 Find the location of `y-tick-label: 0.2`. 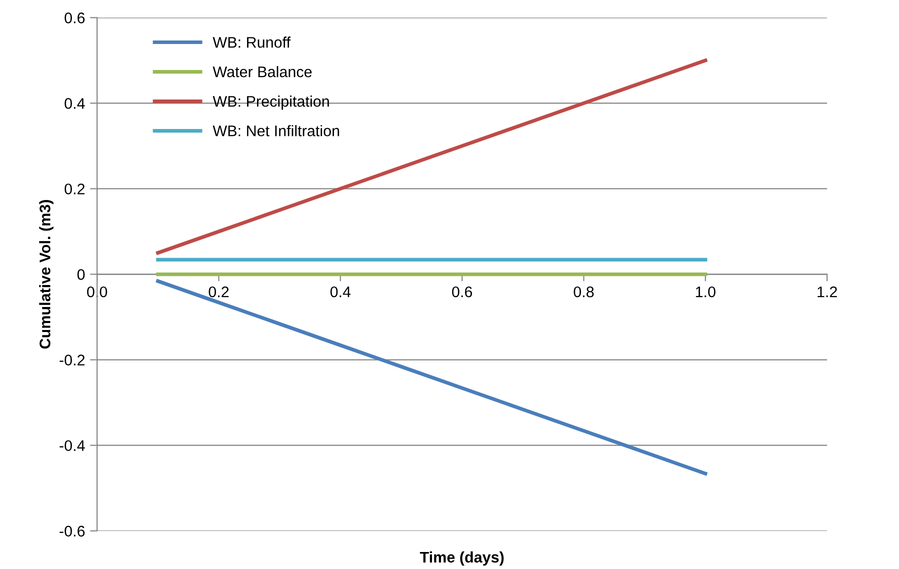

y-tick-label: 0.2 is located at coordinates (74, 189).